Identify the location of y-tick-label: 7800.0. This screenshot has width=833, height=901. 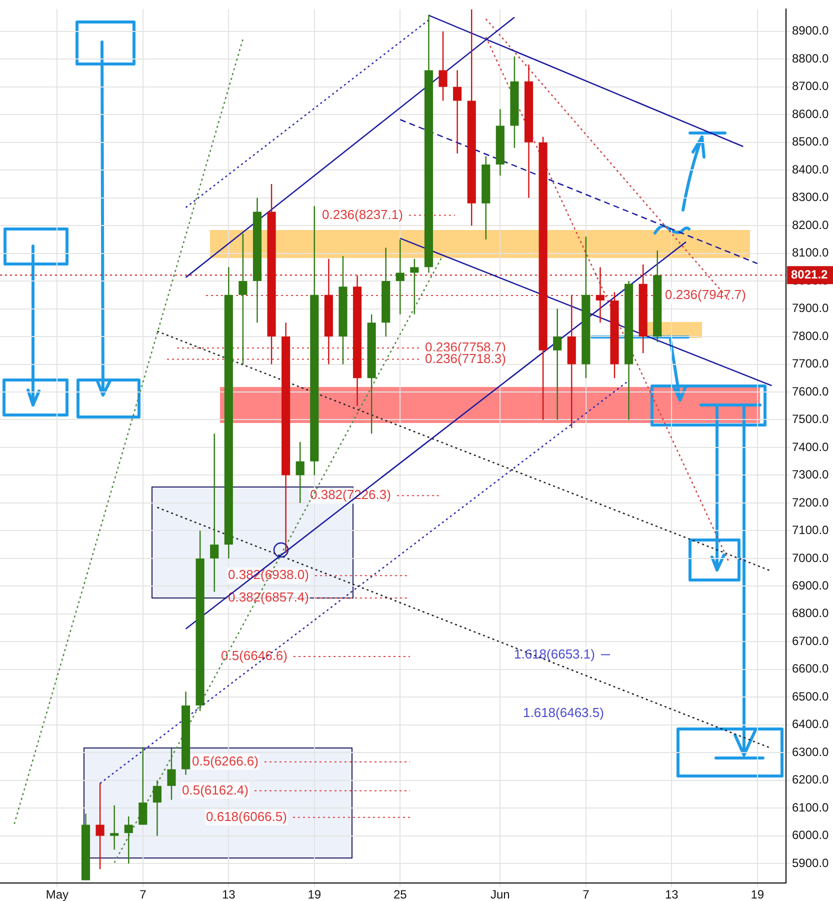
(811, 335).